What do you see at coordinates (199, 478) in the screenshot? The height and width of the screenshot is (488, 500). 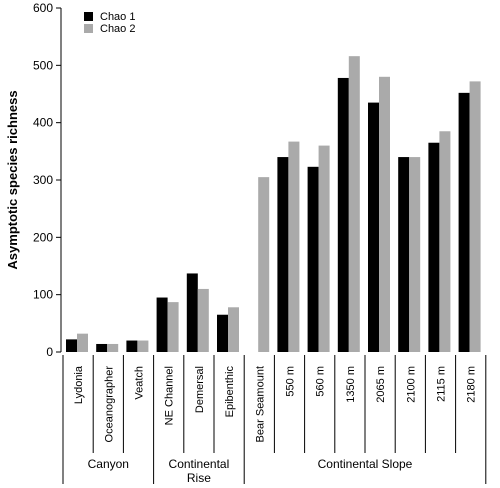 I see `group-label: Rise` at bounding box center [199, 478].